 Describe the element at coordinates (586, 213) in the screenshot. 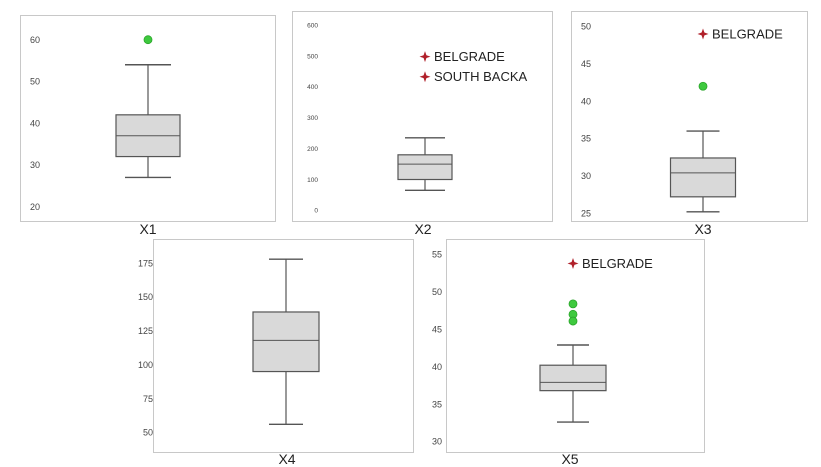

I see `y-tick-label: 25` at that location.